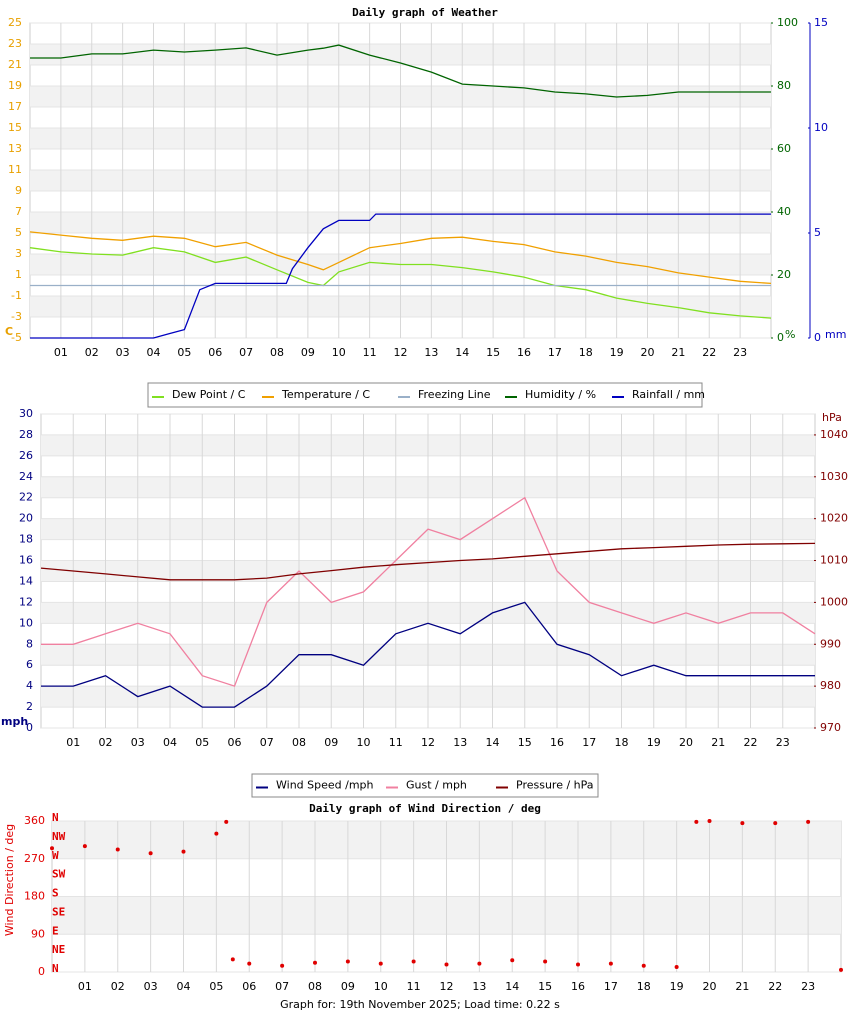  I want to click on y-tick-label: 12, so click(26, 601).